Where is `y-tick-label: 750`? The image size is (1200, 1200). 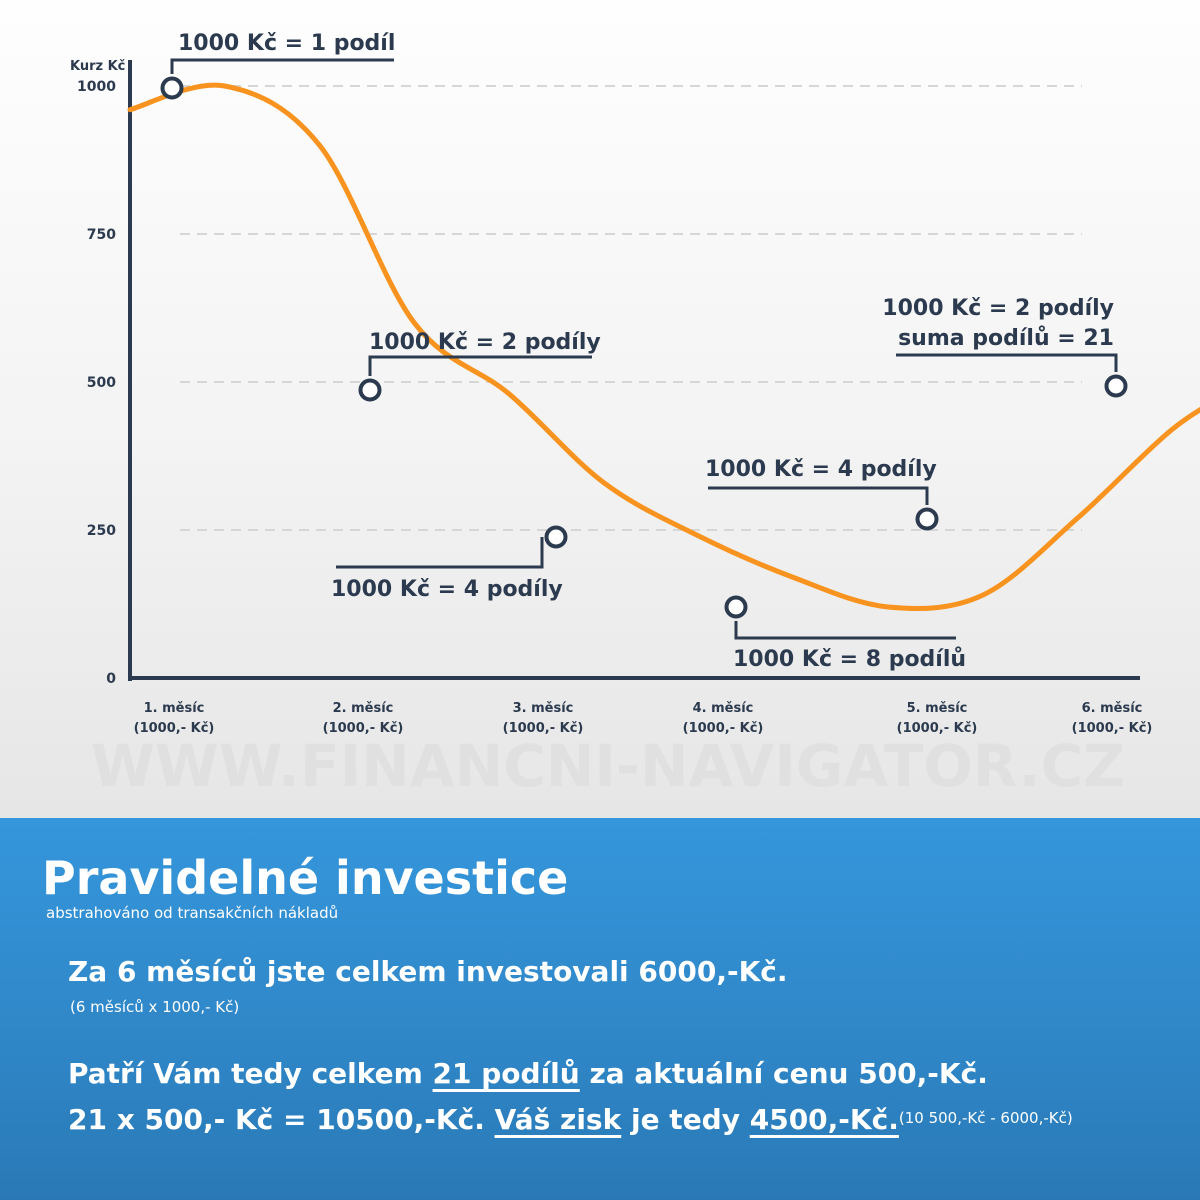 y-tick-label: 750 is located at coordinates (101, 235).